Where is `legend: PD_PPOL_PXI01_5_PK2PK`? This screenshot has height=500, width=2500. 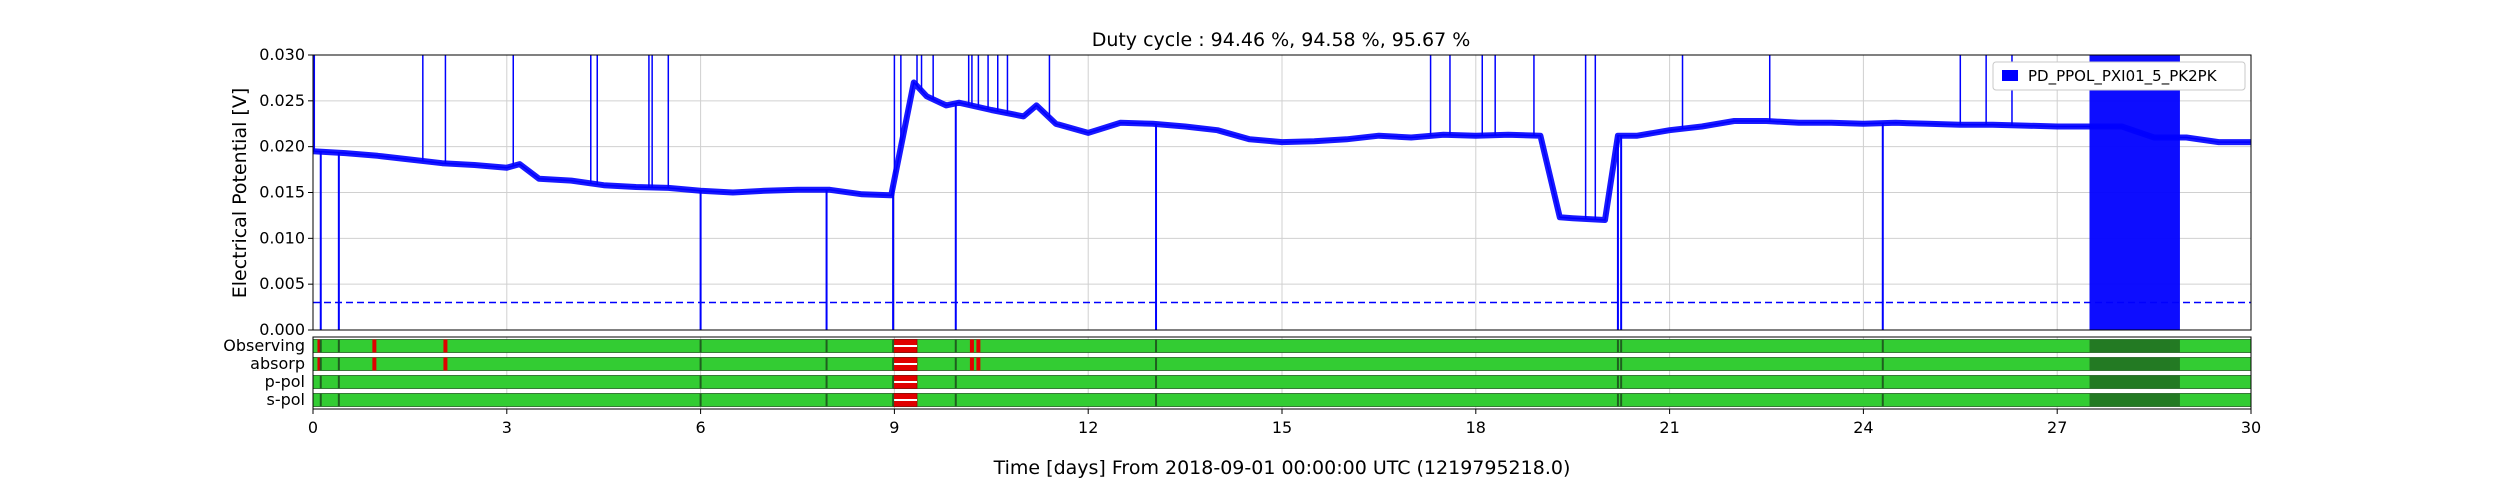 legend: PD_PPOL_PXI01_5_PK2PK is located at coordinates (2119, 76).